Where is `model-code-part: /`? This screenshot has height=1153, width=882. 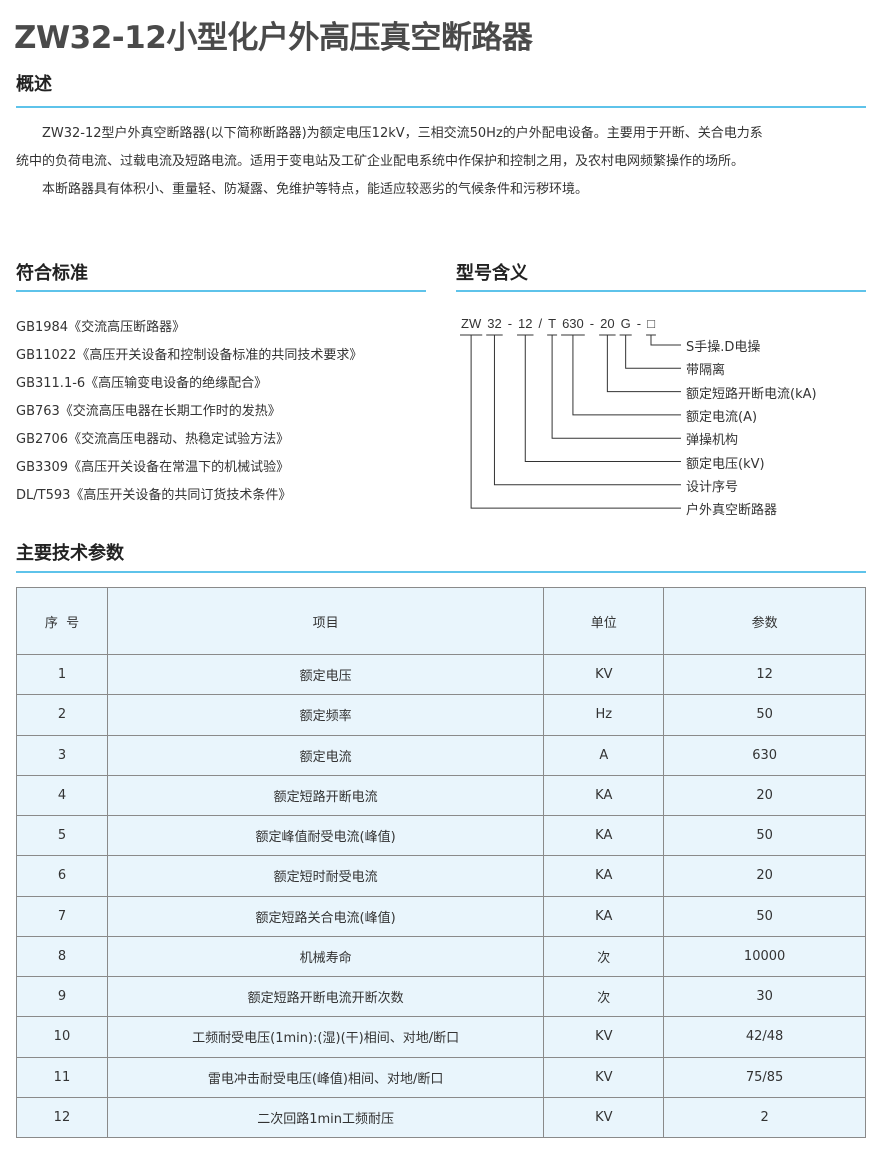
model-code-part: / is located at coordinates (540, 323).